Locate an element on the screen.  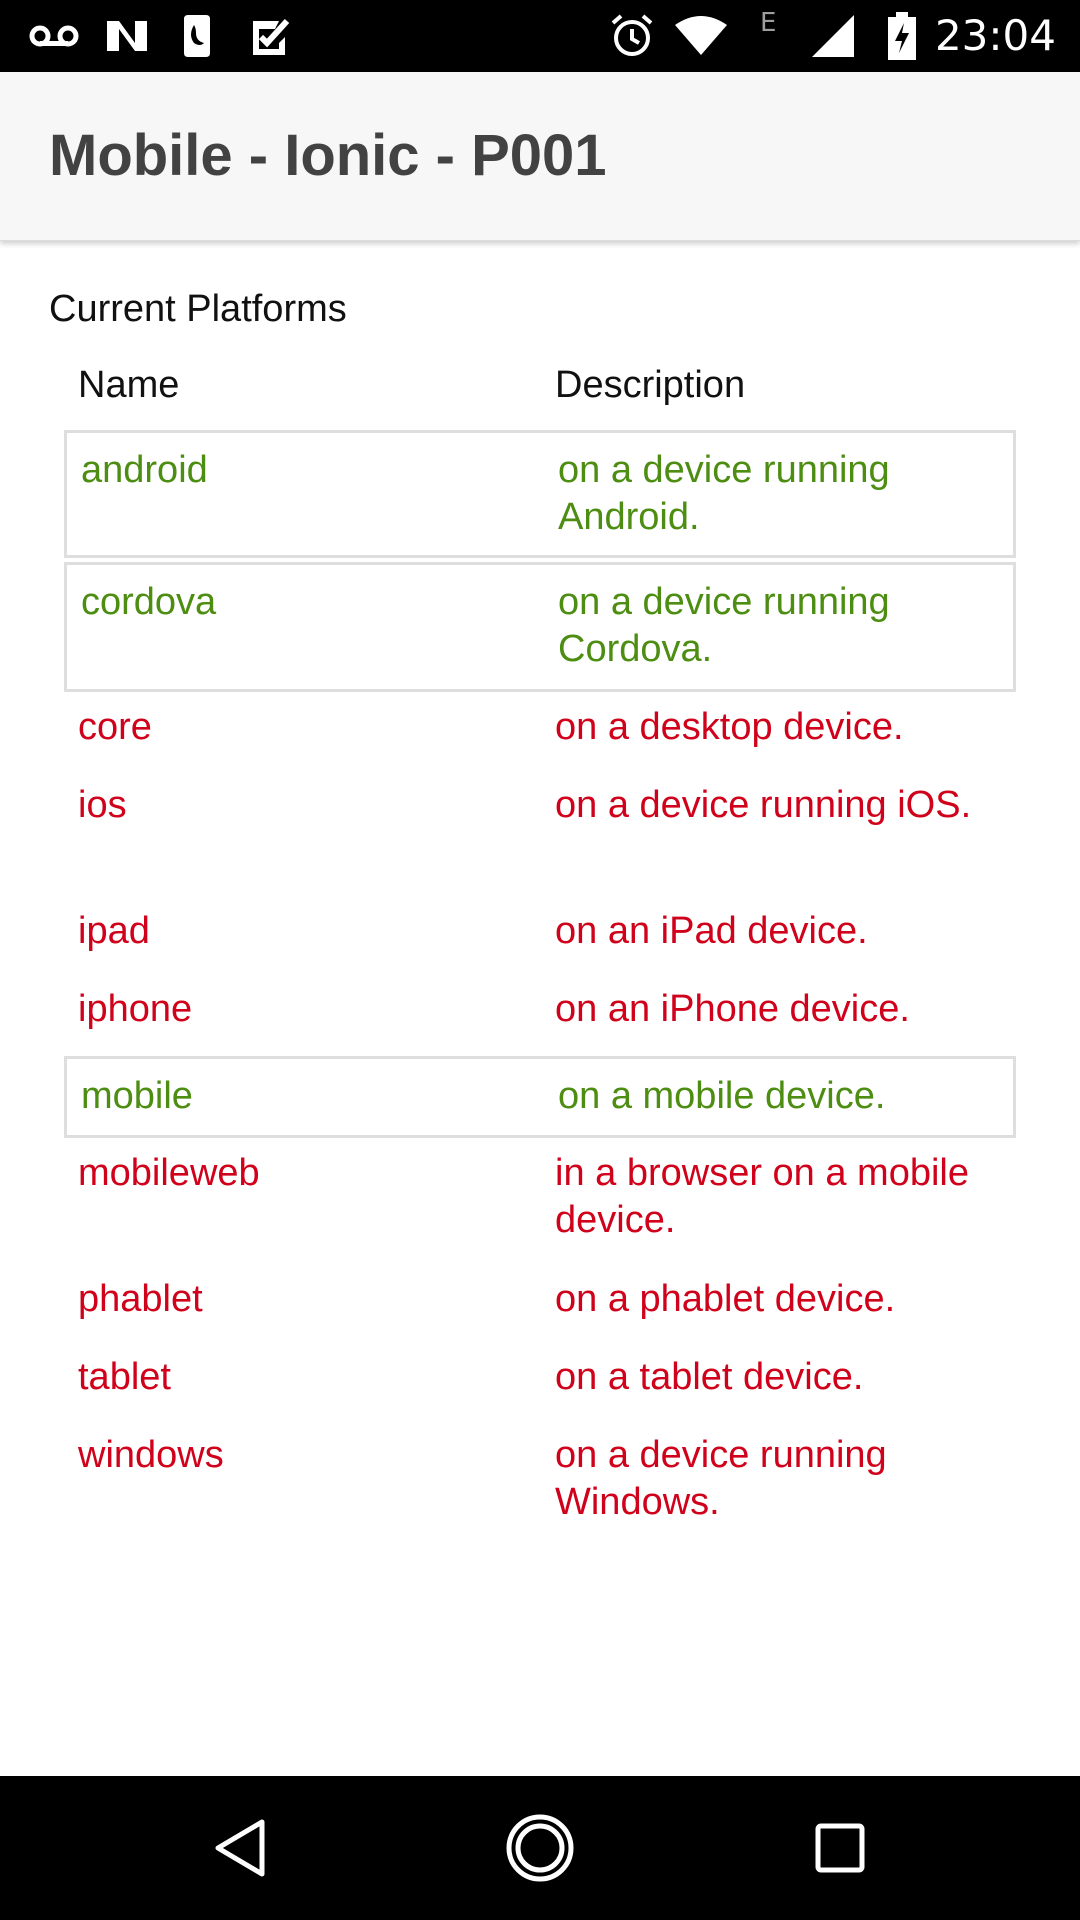
home-icon is located at coordinates (540, 1848).